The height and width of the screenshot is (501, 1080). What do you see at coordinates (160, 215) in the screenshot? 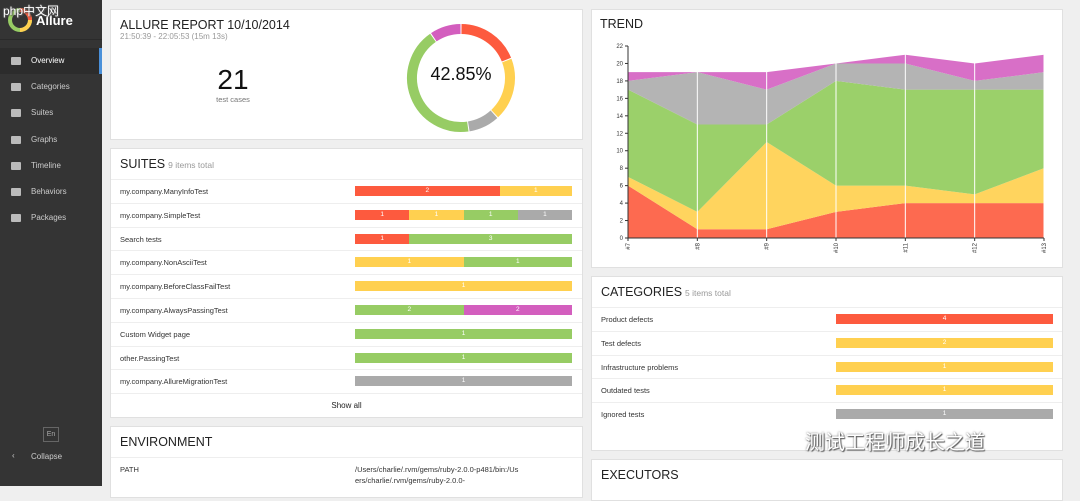
I see `row-name: my.company.SimpleTest` at bounding box center [160, 215].